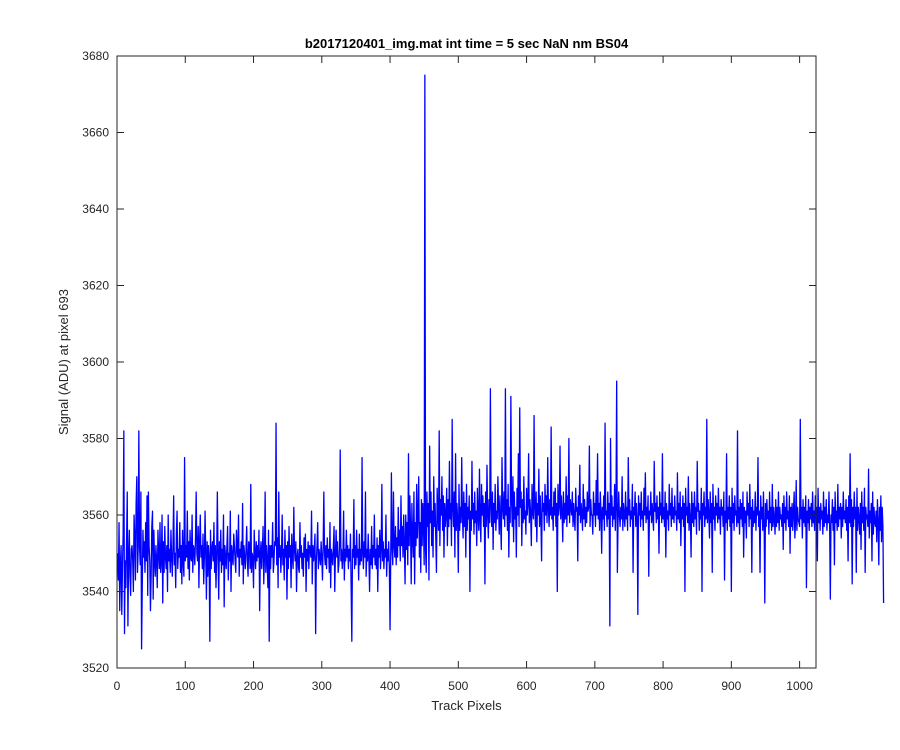 The width and height of the screenshot is (900, 750). I want to click on x-tick-label: 0, so click(117, 686).